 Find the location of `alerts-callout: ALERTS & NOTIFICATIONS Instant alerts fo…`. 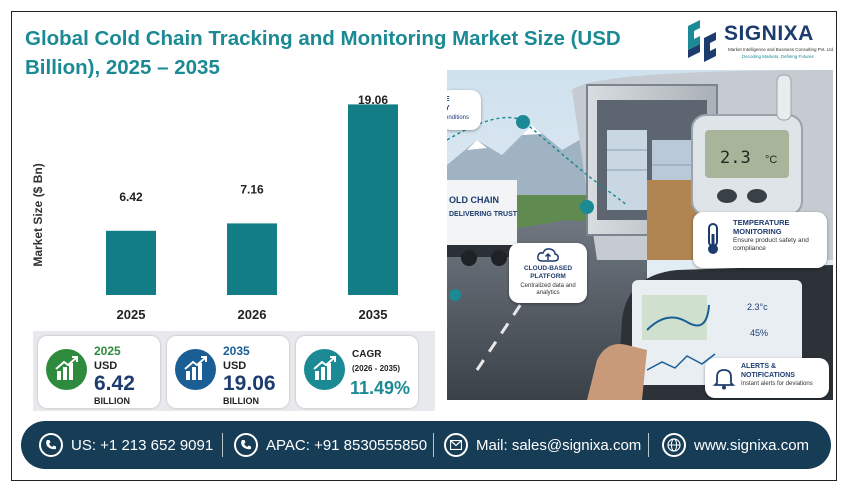

alerts-callout: ALERTS & NOTIFICATIONS Instant alerts fo… is located at coordinates (767, 378).